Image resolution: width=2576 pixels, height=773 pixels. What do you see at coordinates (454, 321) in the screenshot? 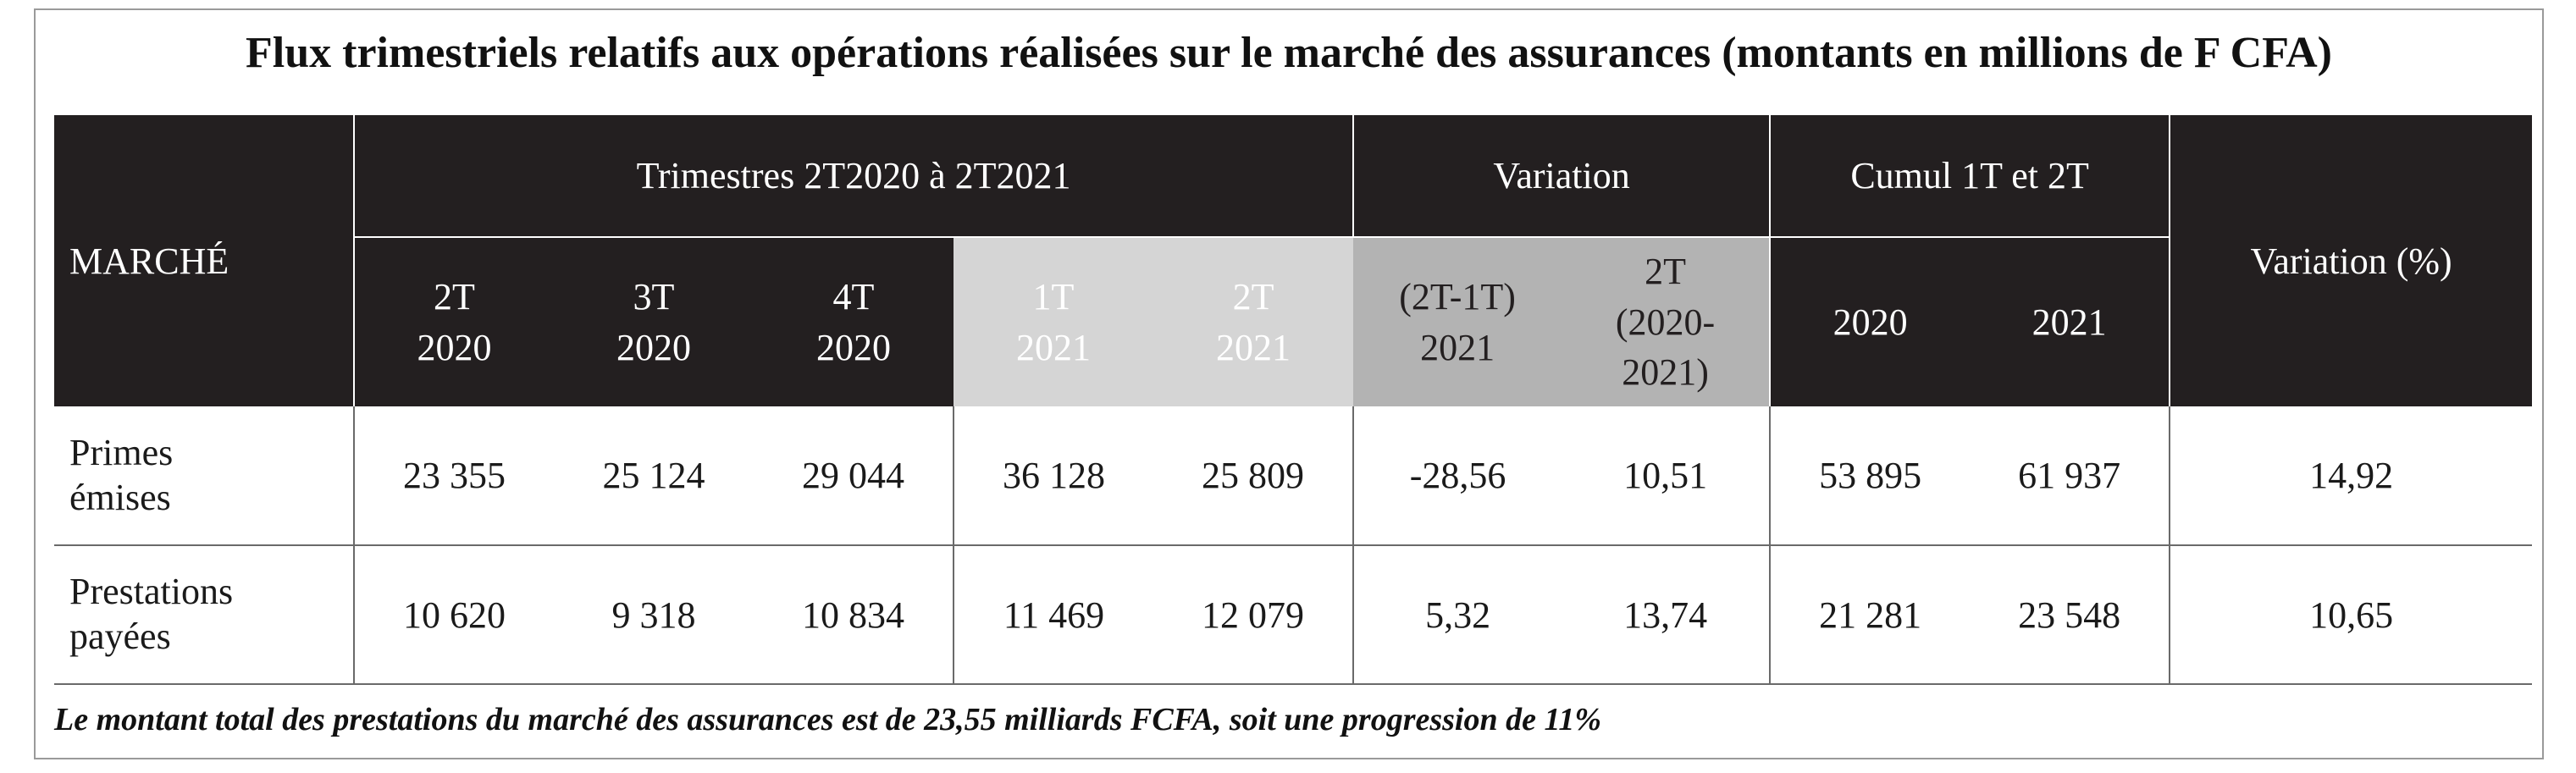
I see `header-col-2t2020: 2T 2020` at bounding box center [454, 321].